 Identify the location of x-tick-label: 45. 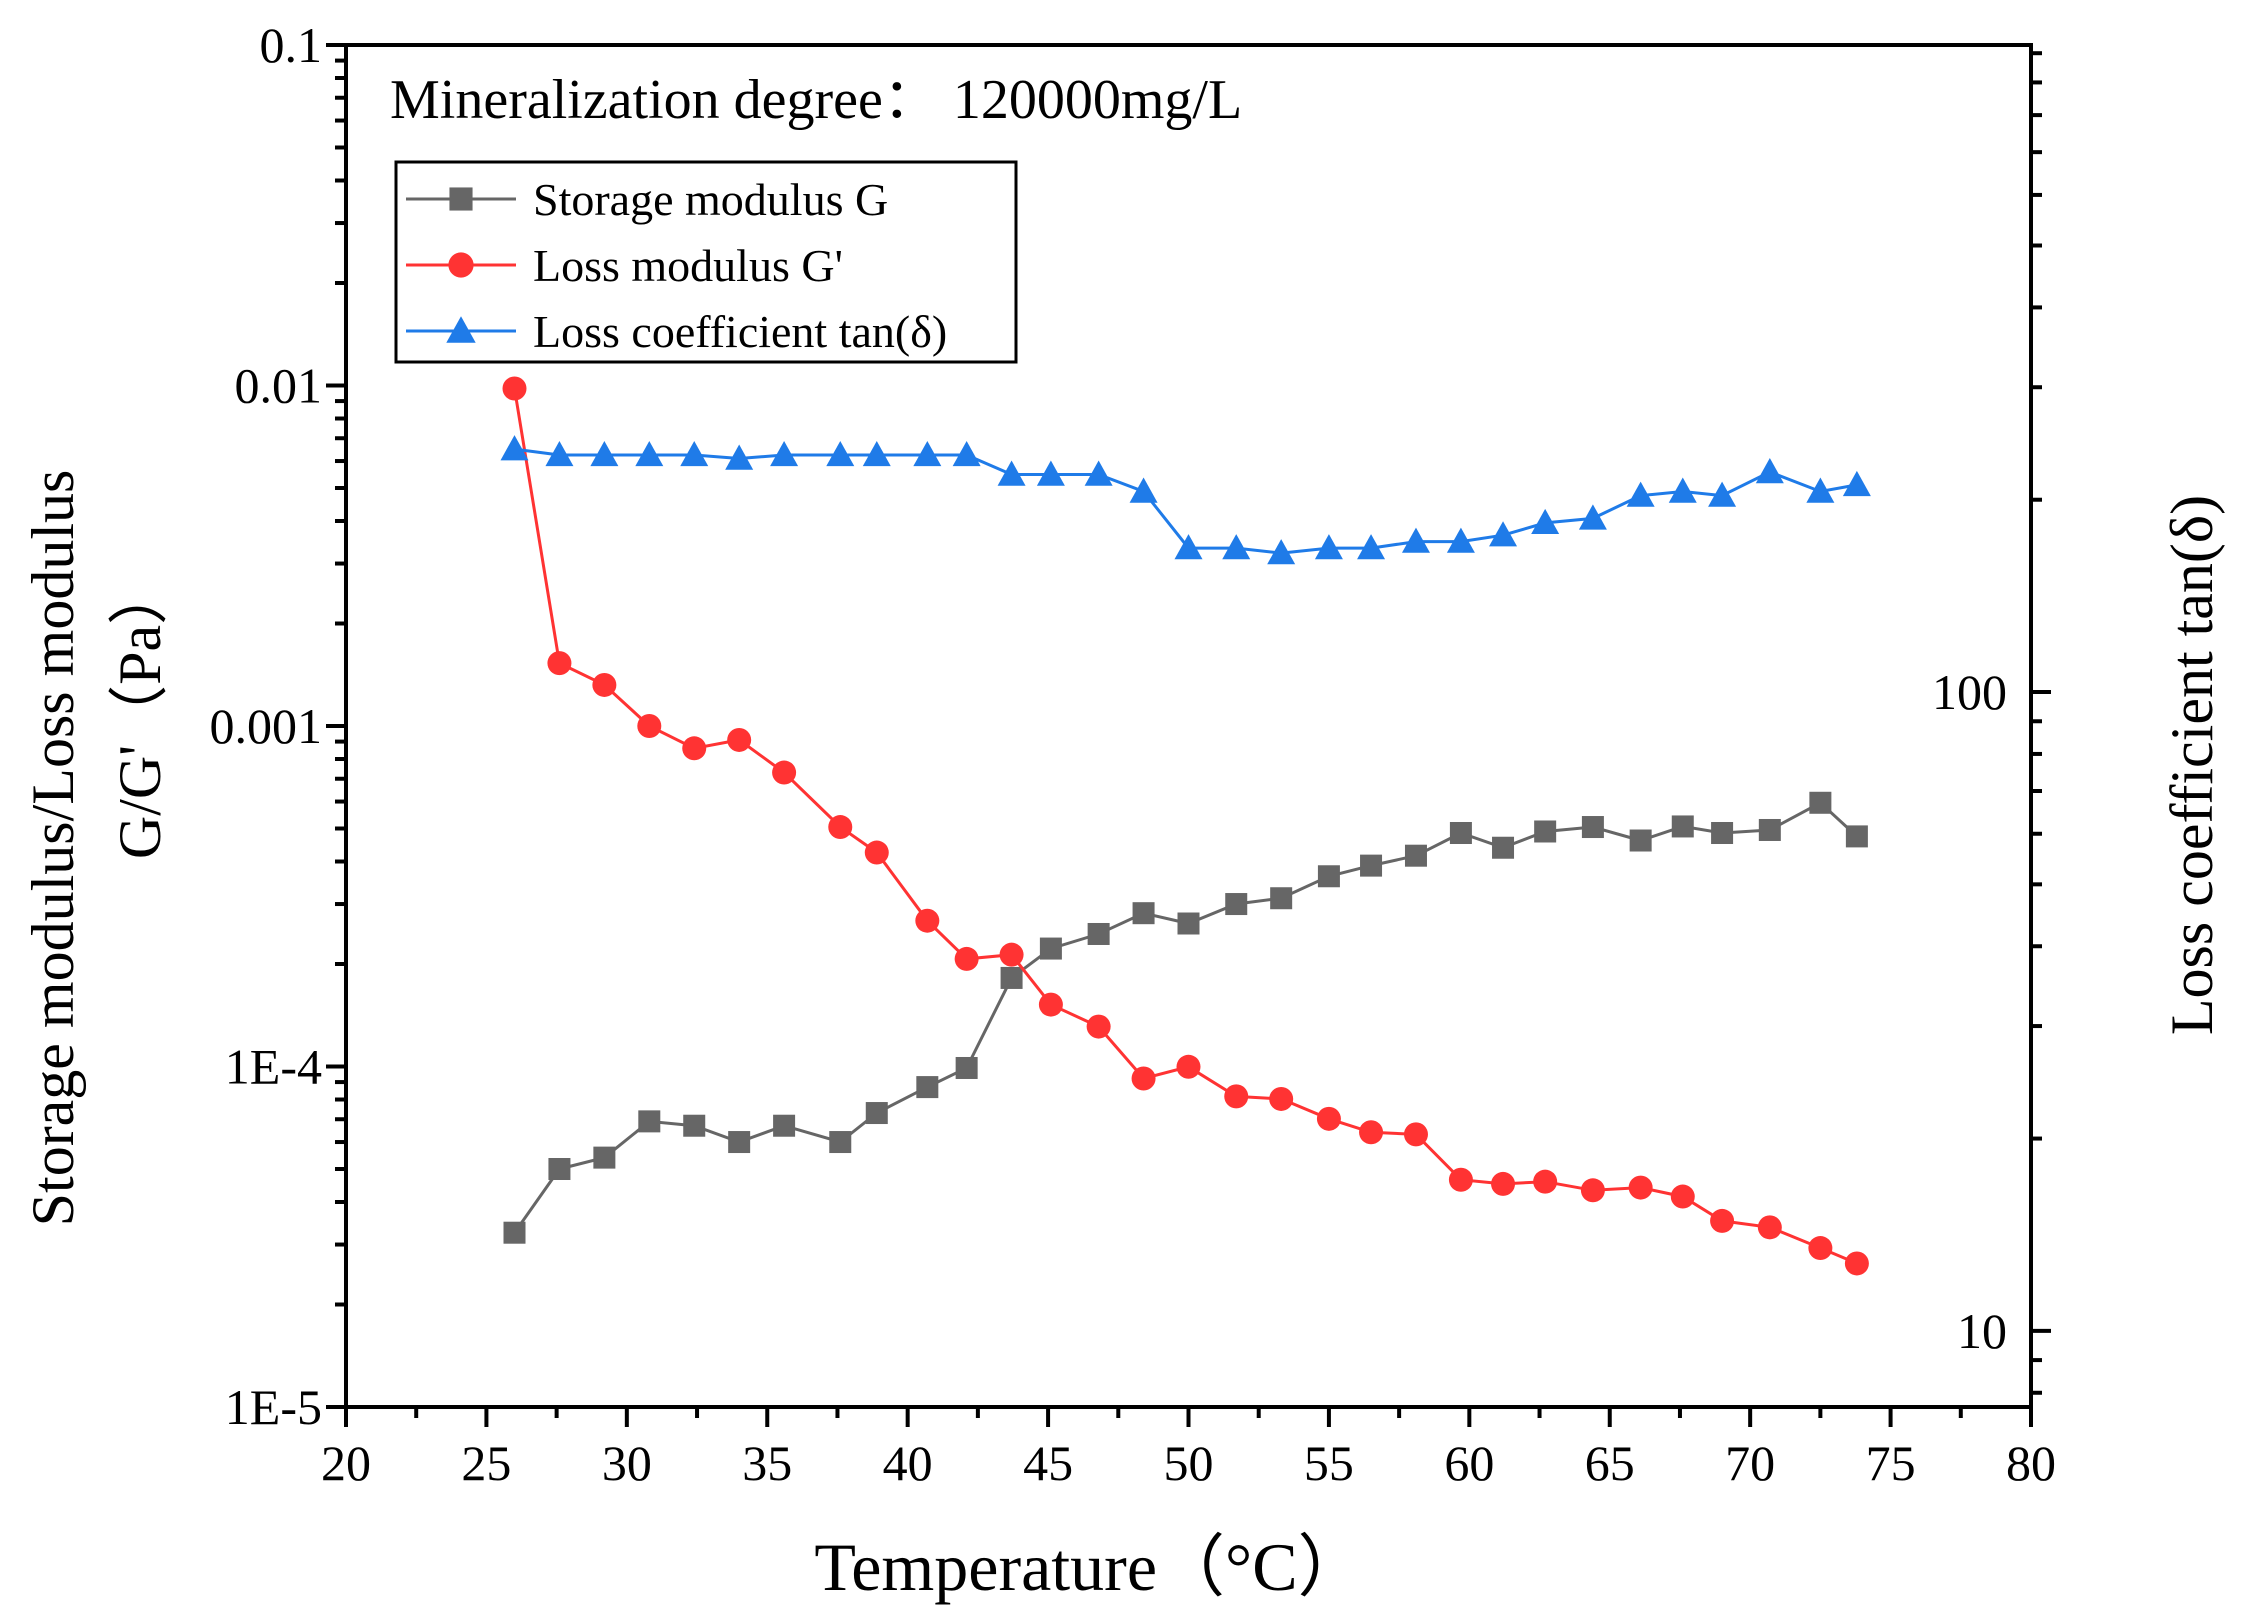
(1048, 1463).